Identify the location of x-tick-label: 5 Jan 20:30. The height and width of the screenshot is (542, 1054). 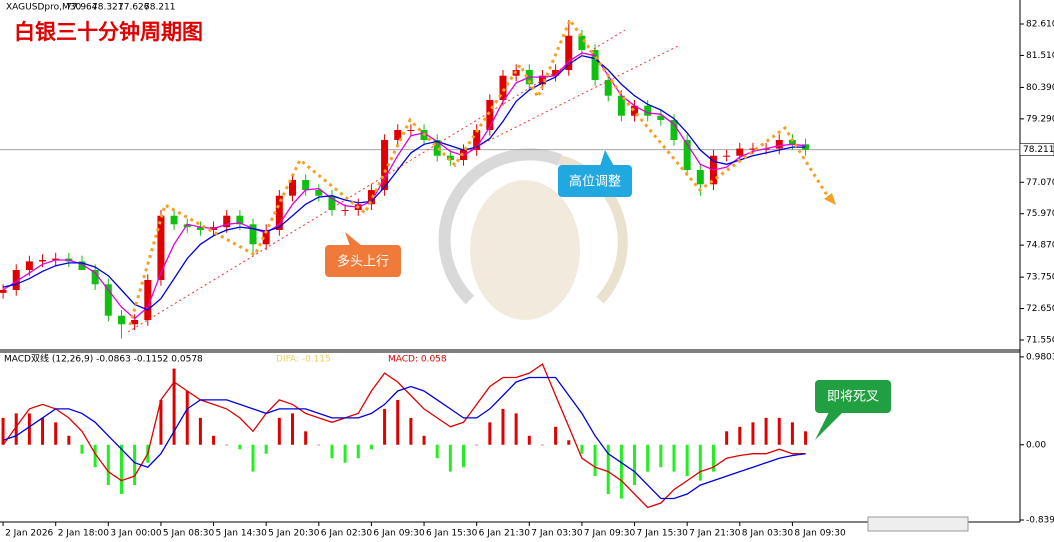
(294, 534).